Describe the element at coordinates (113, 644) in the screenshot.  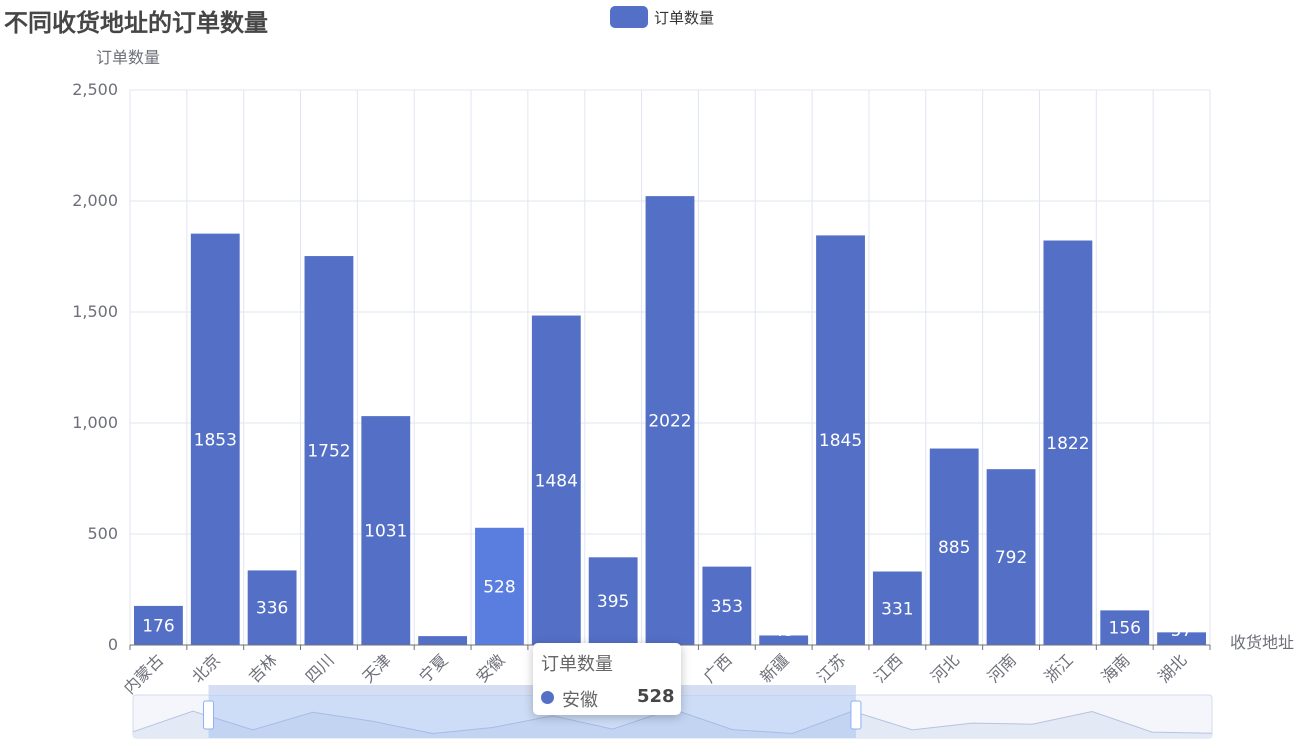
I see `y-tick-label: 0` at that location.